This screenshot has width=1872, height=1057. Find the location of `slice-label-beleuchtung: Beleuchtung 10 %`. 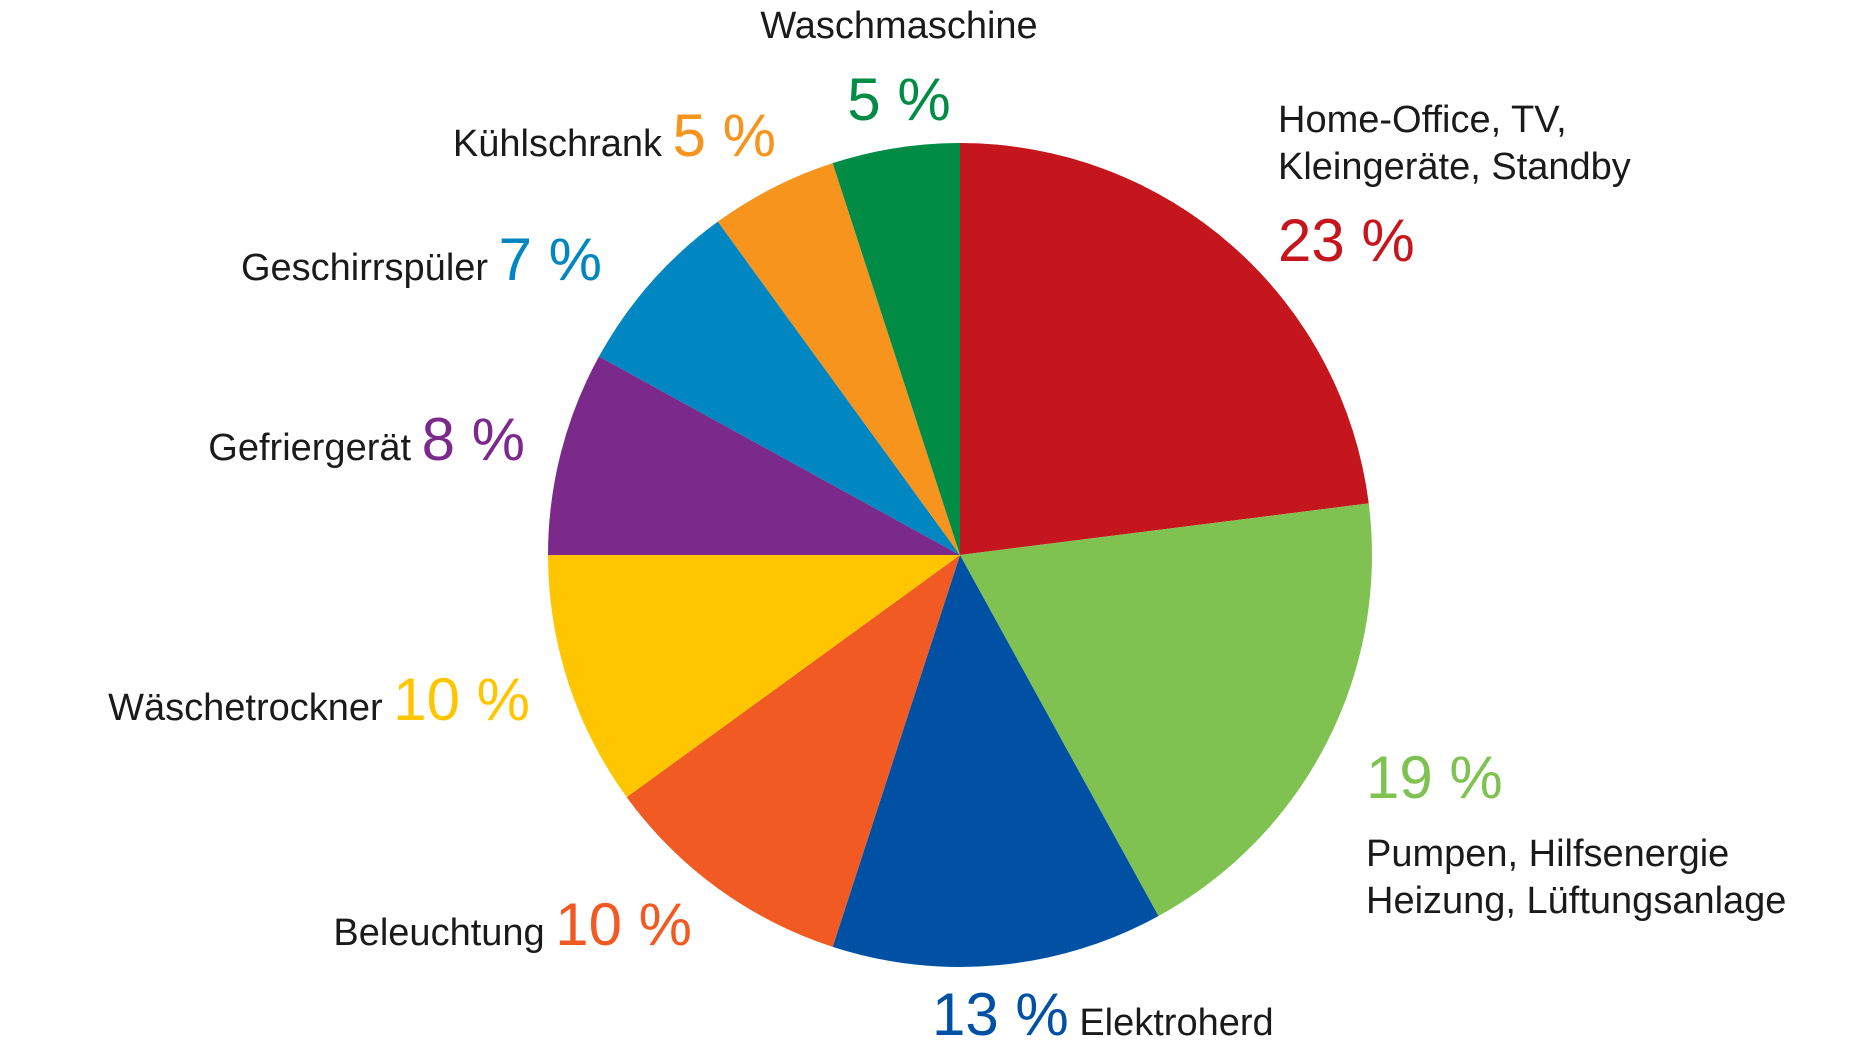

slice-label-beleuchtung: Beleuchtung 10 % is located at coordinates (512, 924).